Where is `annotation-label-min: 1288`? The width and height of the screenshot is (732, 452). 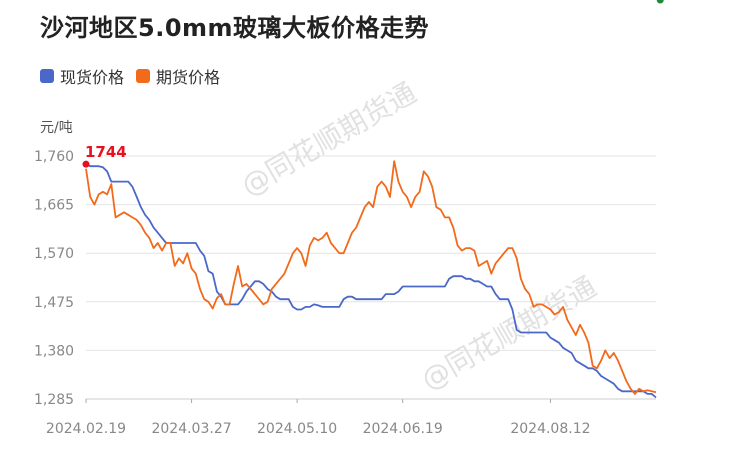
annotation-label-min: 1288 is located at coordinates (660, 2).